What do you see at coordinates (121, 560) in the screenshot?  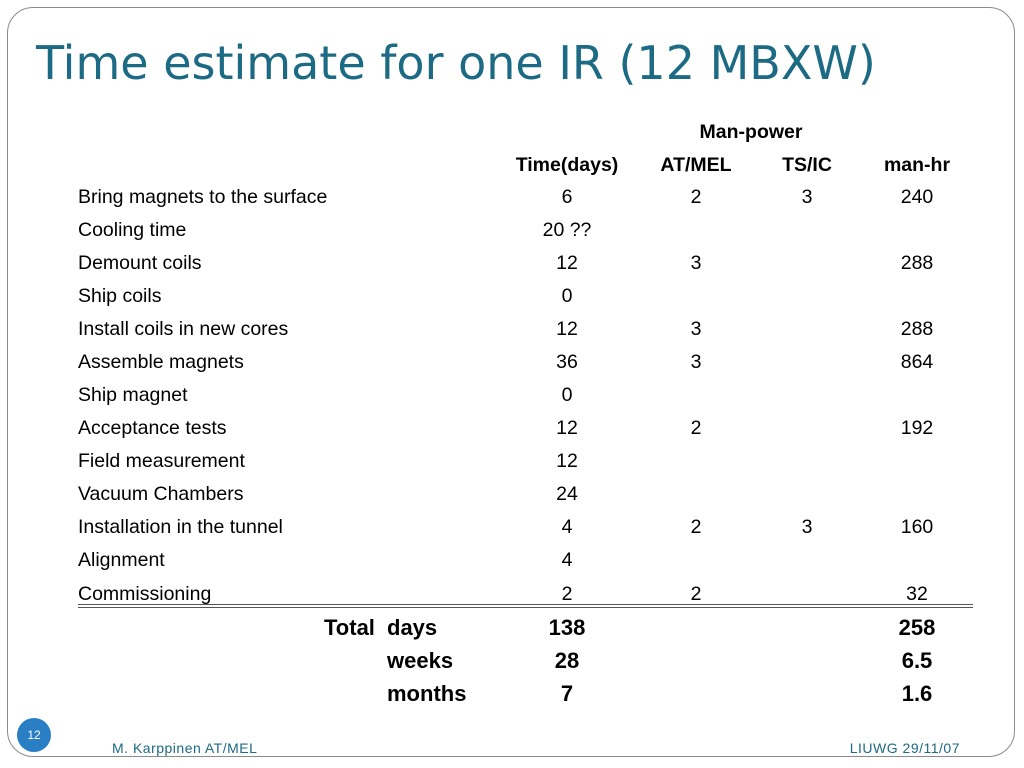 I see `row-task: Alignment` at bounding box center [121, 560].